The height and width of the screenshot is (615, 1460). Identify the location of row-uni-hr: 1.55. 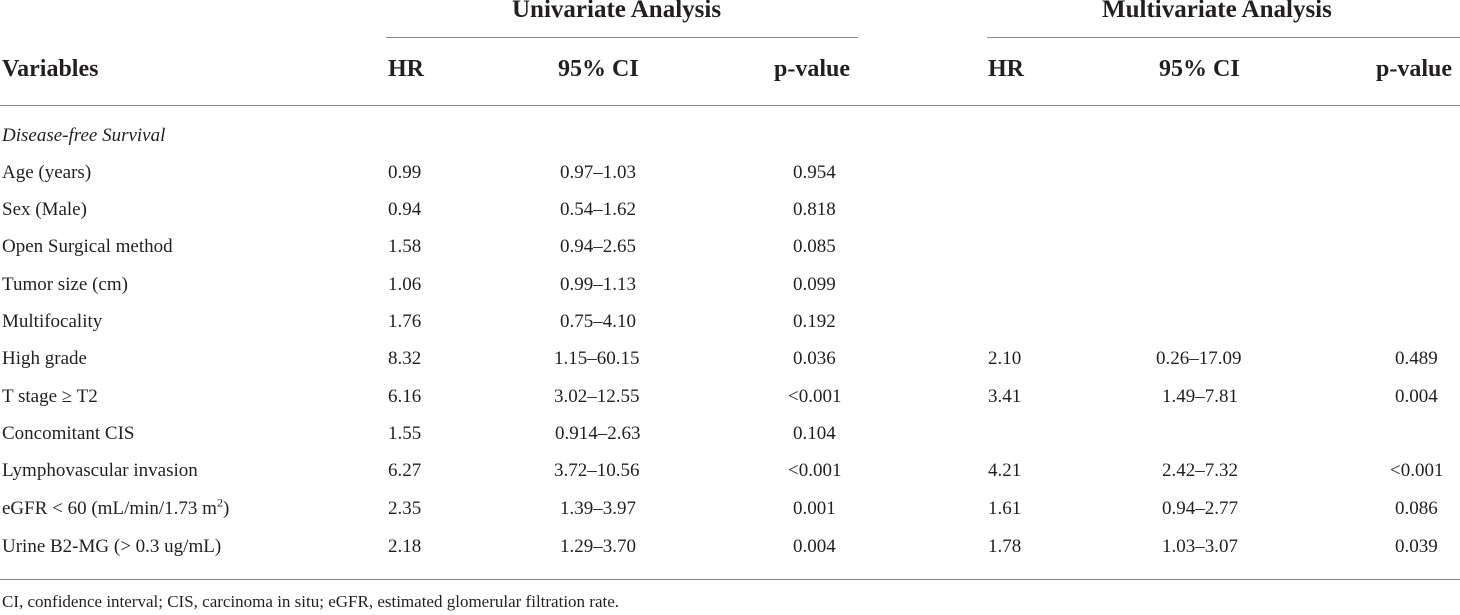
(405, 433).